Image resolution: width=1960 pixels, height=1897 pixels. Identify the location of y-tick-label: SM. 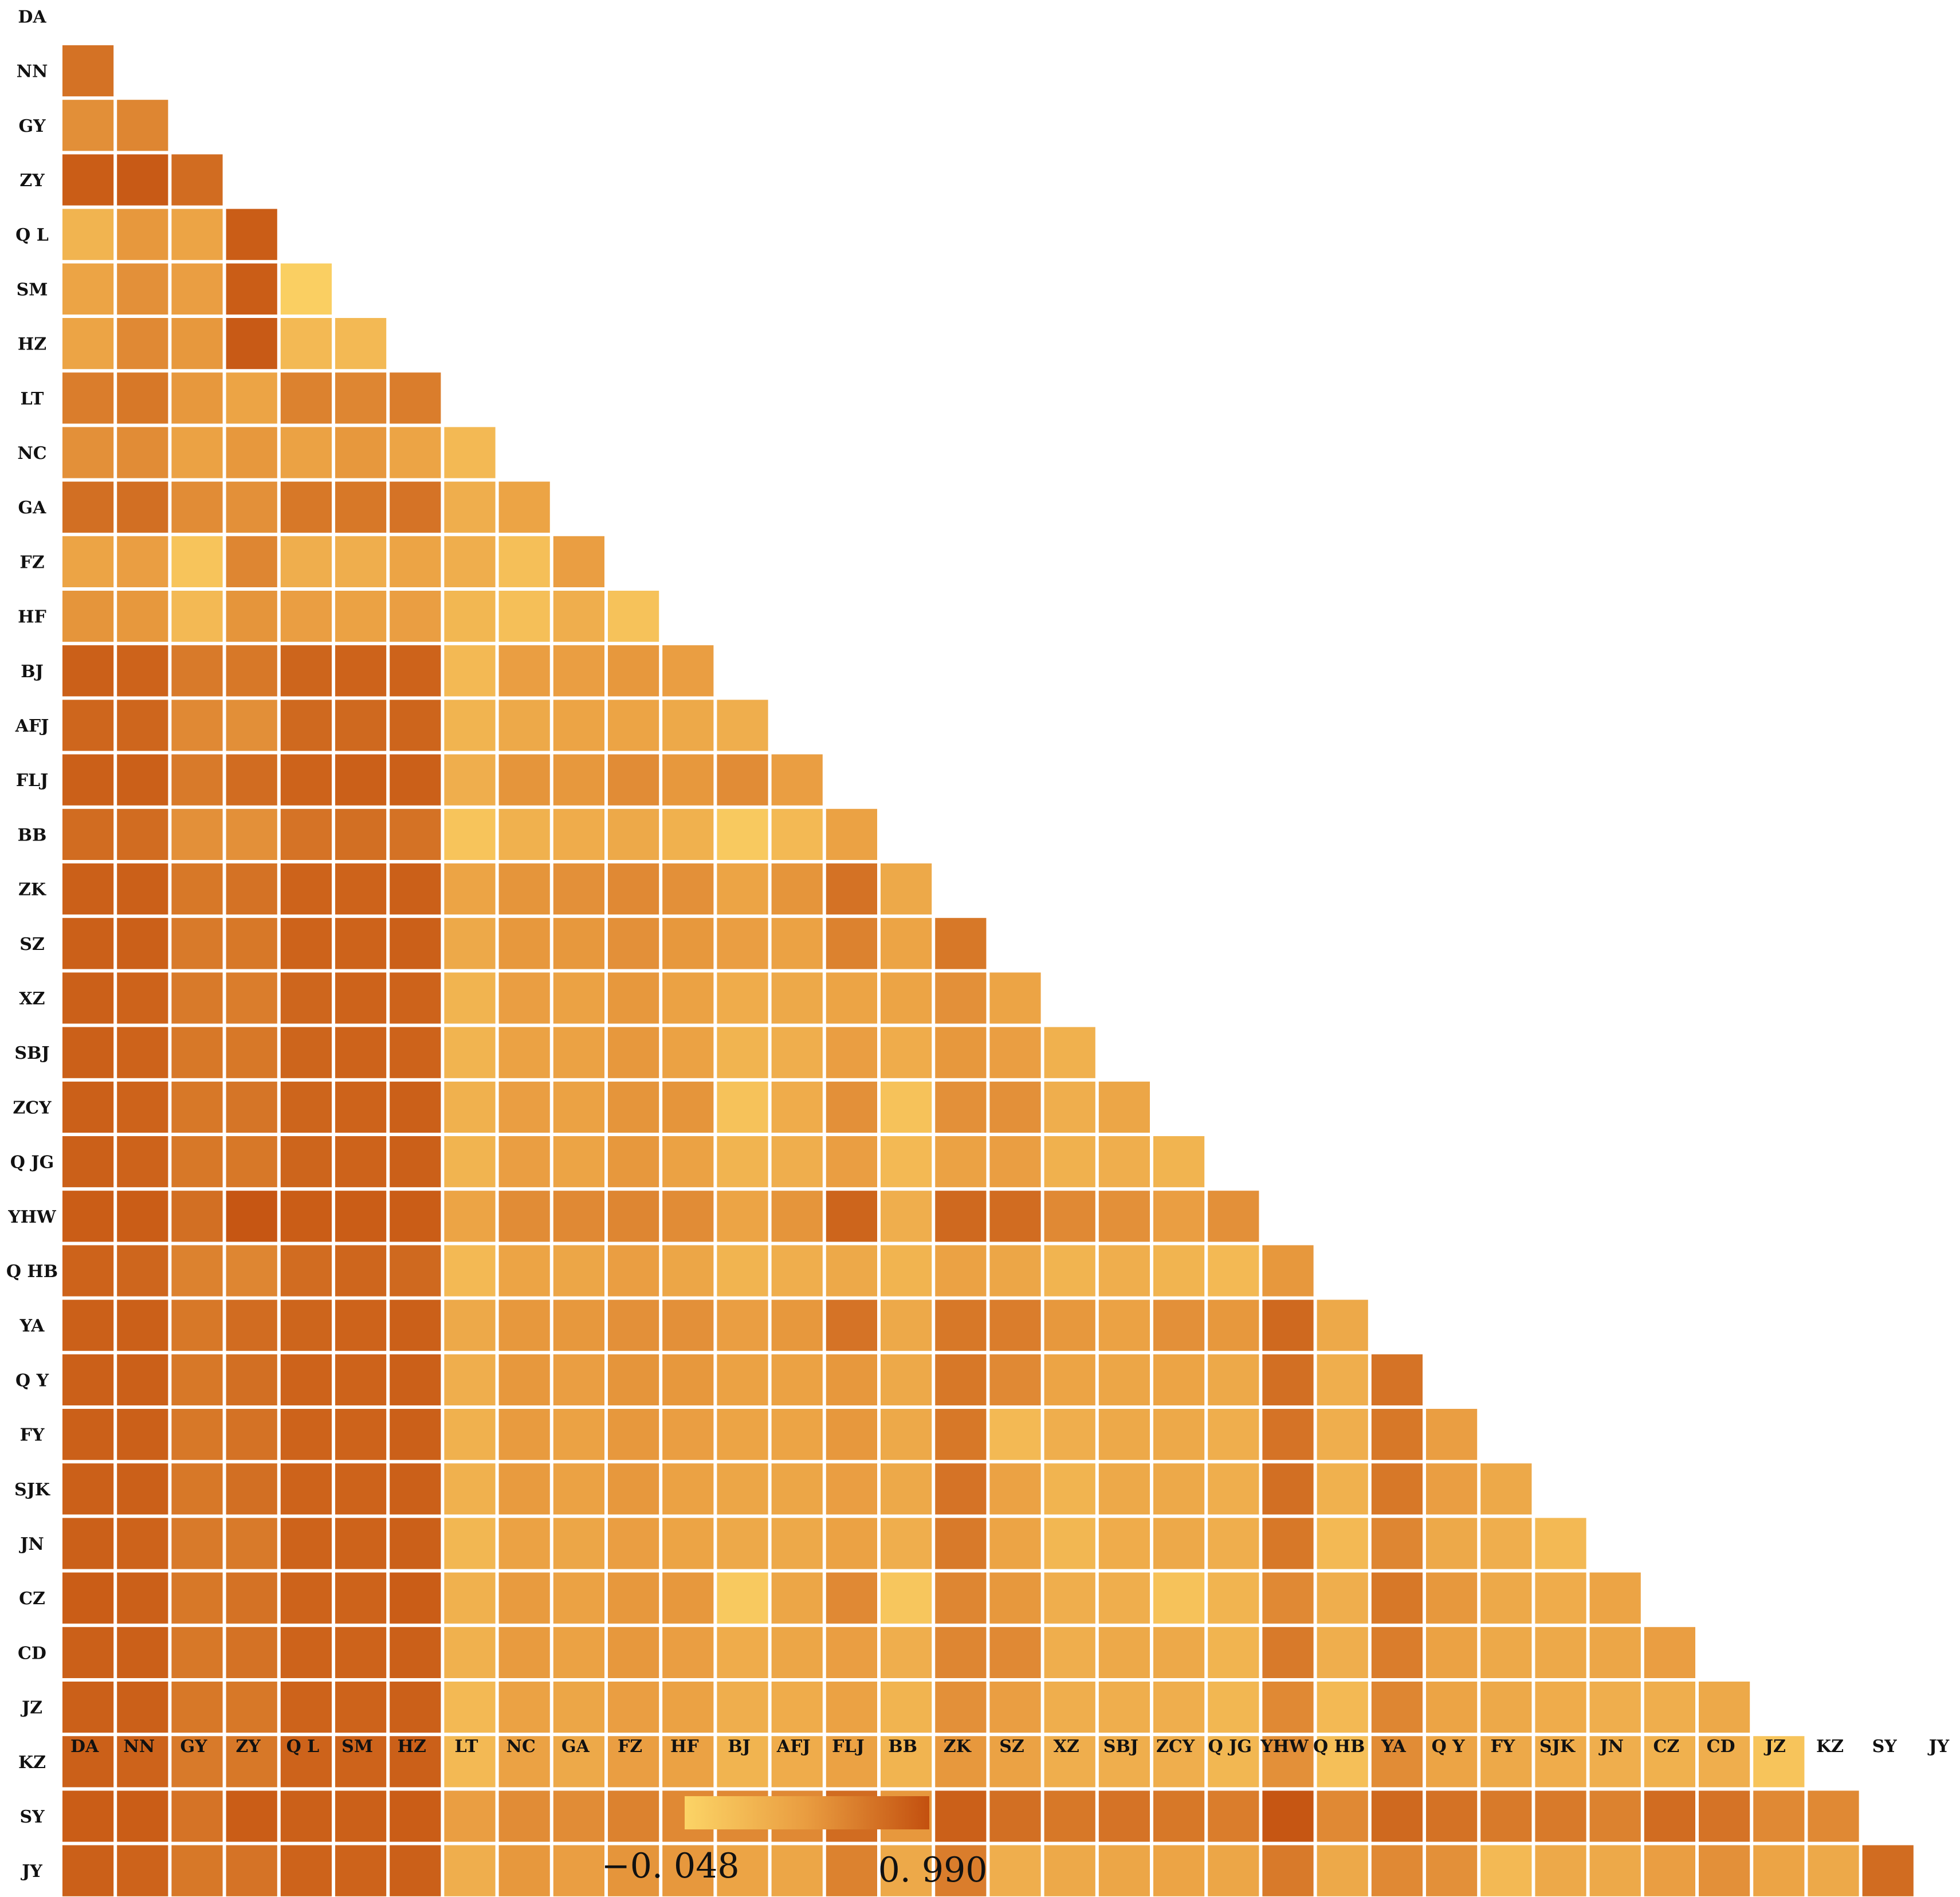
(32, 290).